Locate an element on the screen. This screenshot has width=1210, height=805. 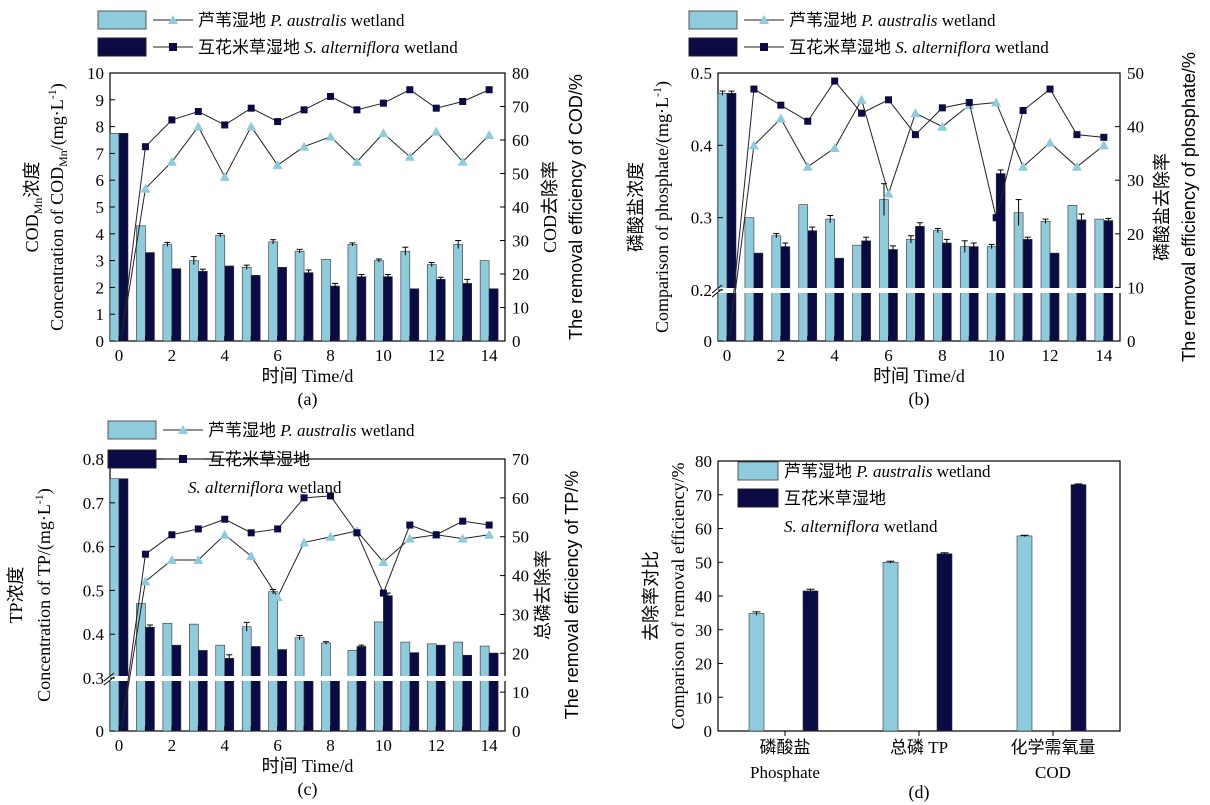
d-legend-pa-species: P. australis is located at coordinates (894, 471).